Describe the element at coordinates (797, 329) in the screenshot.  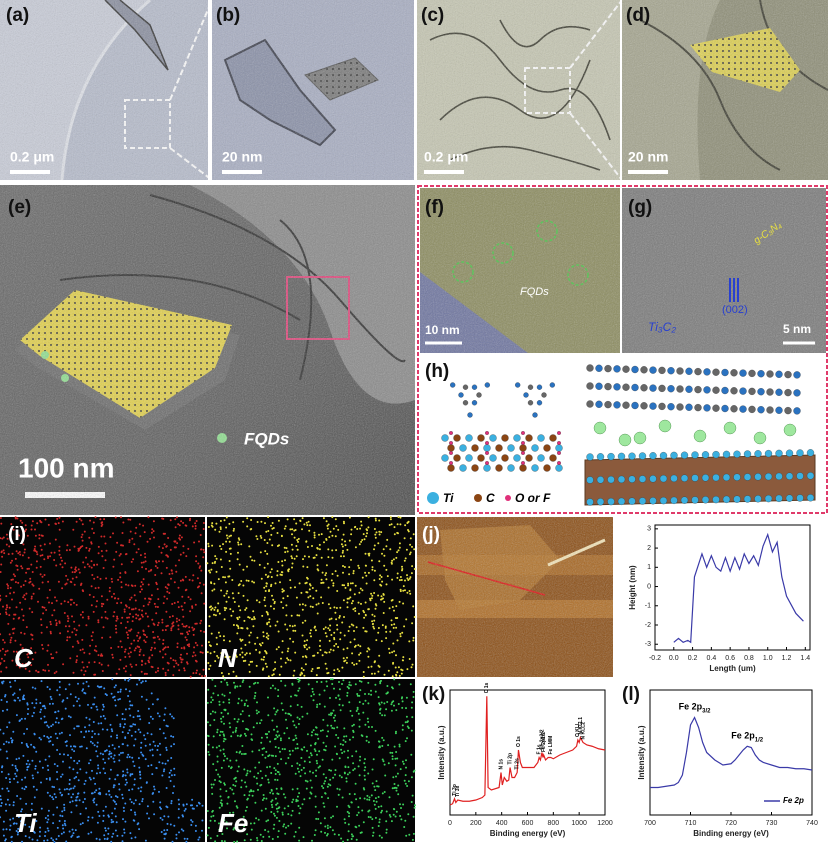
I see `scale-bar-label: 5 nm` at that location.